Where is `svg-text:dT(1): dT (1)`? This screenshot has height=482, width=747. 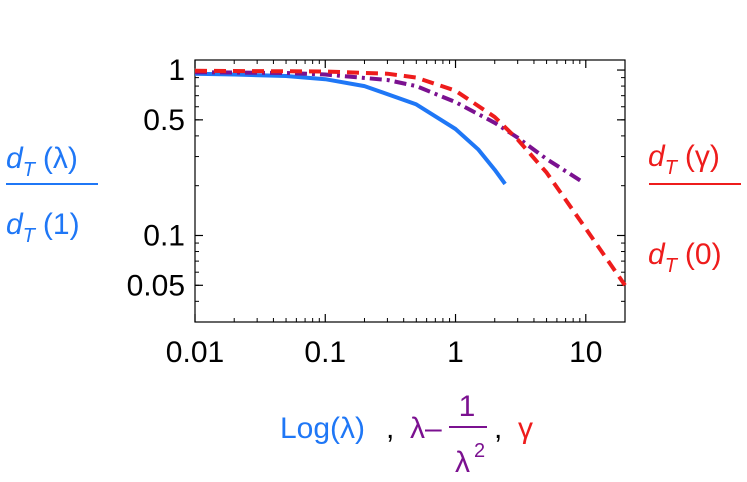 svg-text:dT(1): dT (1) is located at coordinates (43, 227).